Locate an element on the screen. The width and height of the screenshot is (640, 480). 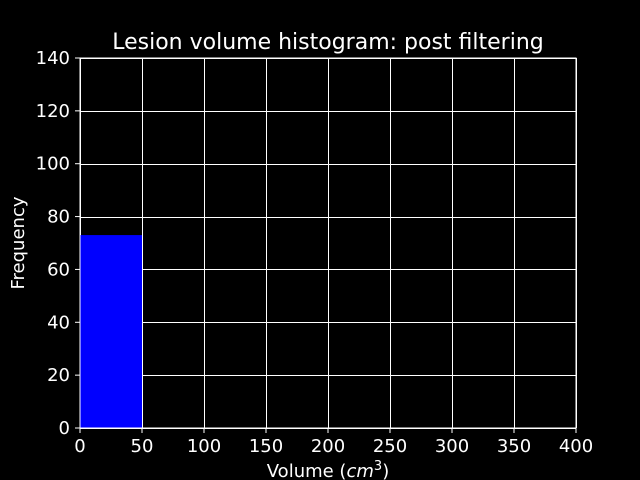
x-tick-label: 100 is located at coordinates (204, 446).